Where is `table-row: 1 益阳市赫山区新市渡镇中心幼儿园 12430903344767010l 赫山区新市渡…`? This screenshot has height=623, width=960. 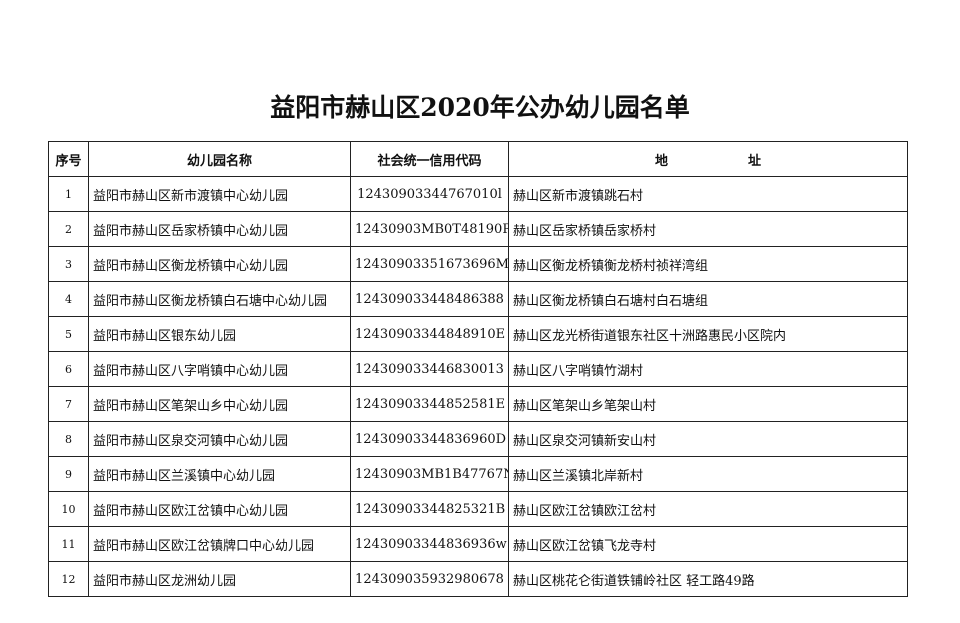
table-row: 1 益阳市赫山区新市渡镇中心幼儿园 12430903344767010l 赫山区新市渡… is located at coordinates (478, 194).